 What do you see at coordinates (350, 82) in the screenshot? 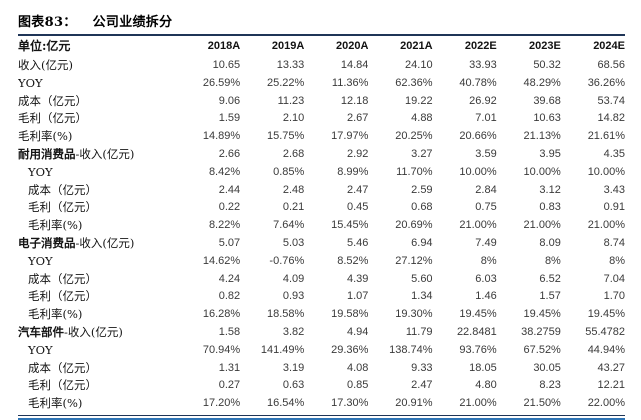
I see `cell-value: 11.36%` at bounding box center [350, 82].